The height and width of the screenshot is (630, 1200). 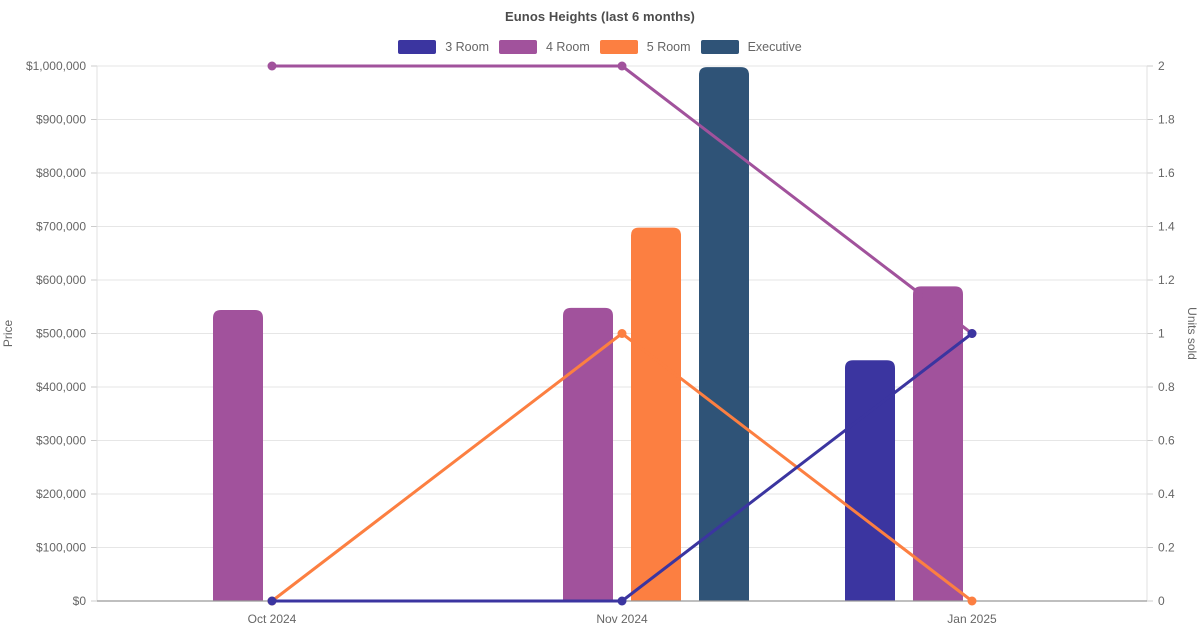 I want to click on bar-4-room-jan-2025, so click(x=938, y=443).